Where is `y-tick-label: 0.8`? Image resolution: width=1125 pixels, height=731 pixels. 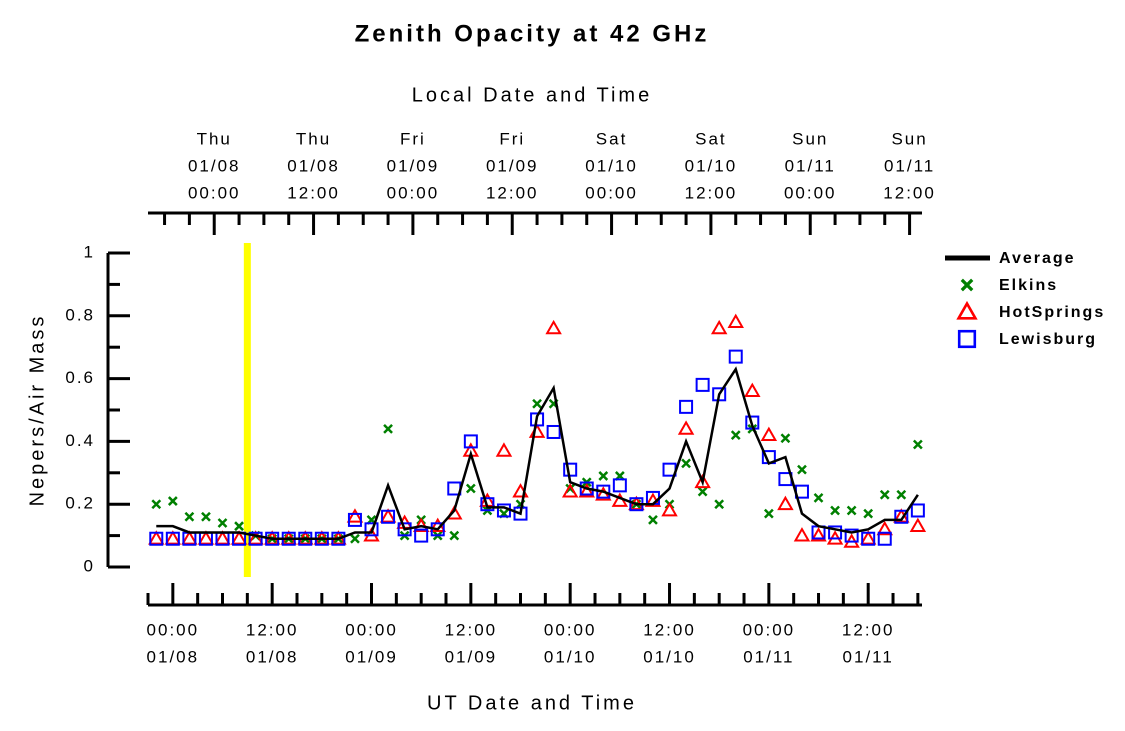
y-tick-label: 0.8 is located at coordinates (80, 314).